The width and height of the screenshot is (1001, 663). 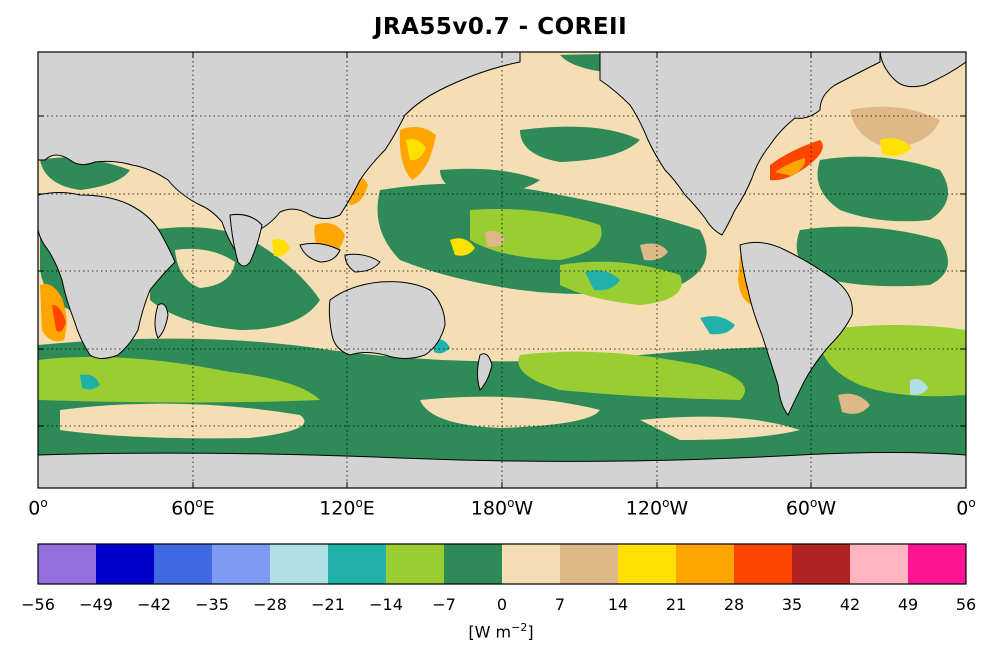 What do you see at coordinates (560, 604) in the screenshot?
I see `colorbar-tick-label: 7` at bounding box center [560, 604].